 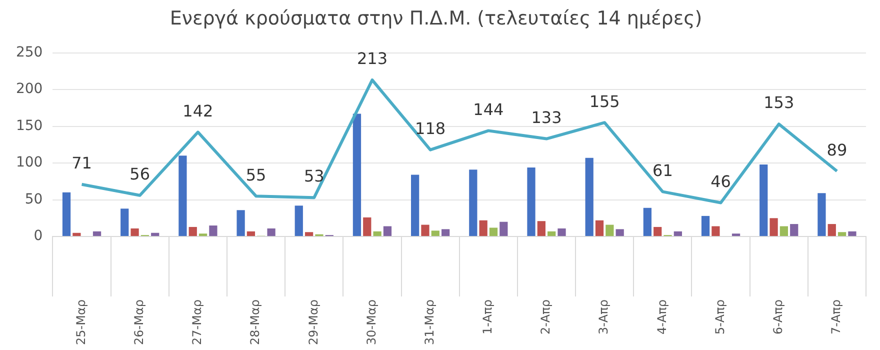 I want to click on y-tick-label: 100, so click(x=29, y=162).